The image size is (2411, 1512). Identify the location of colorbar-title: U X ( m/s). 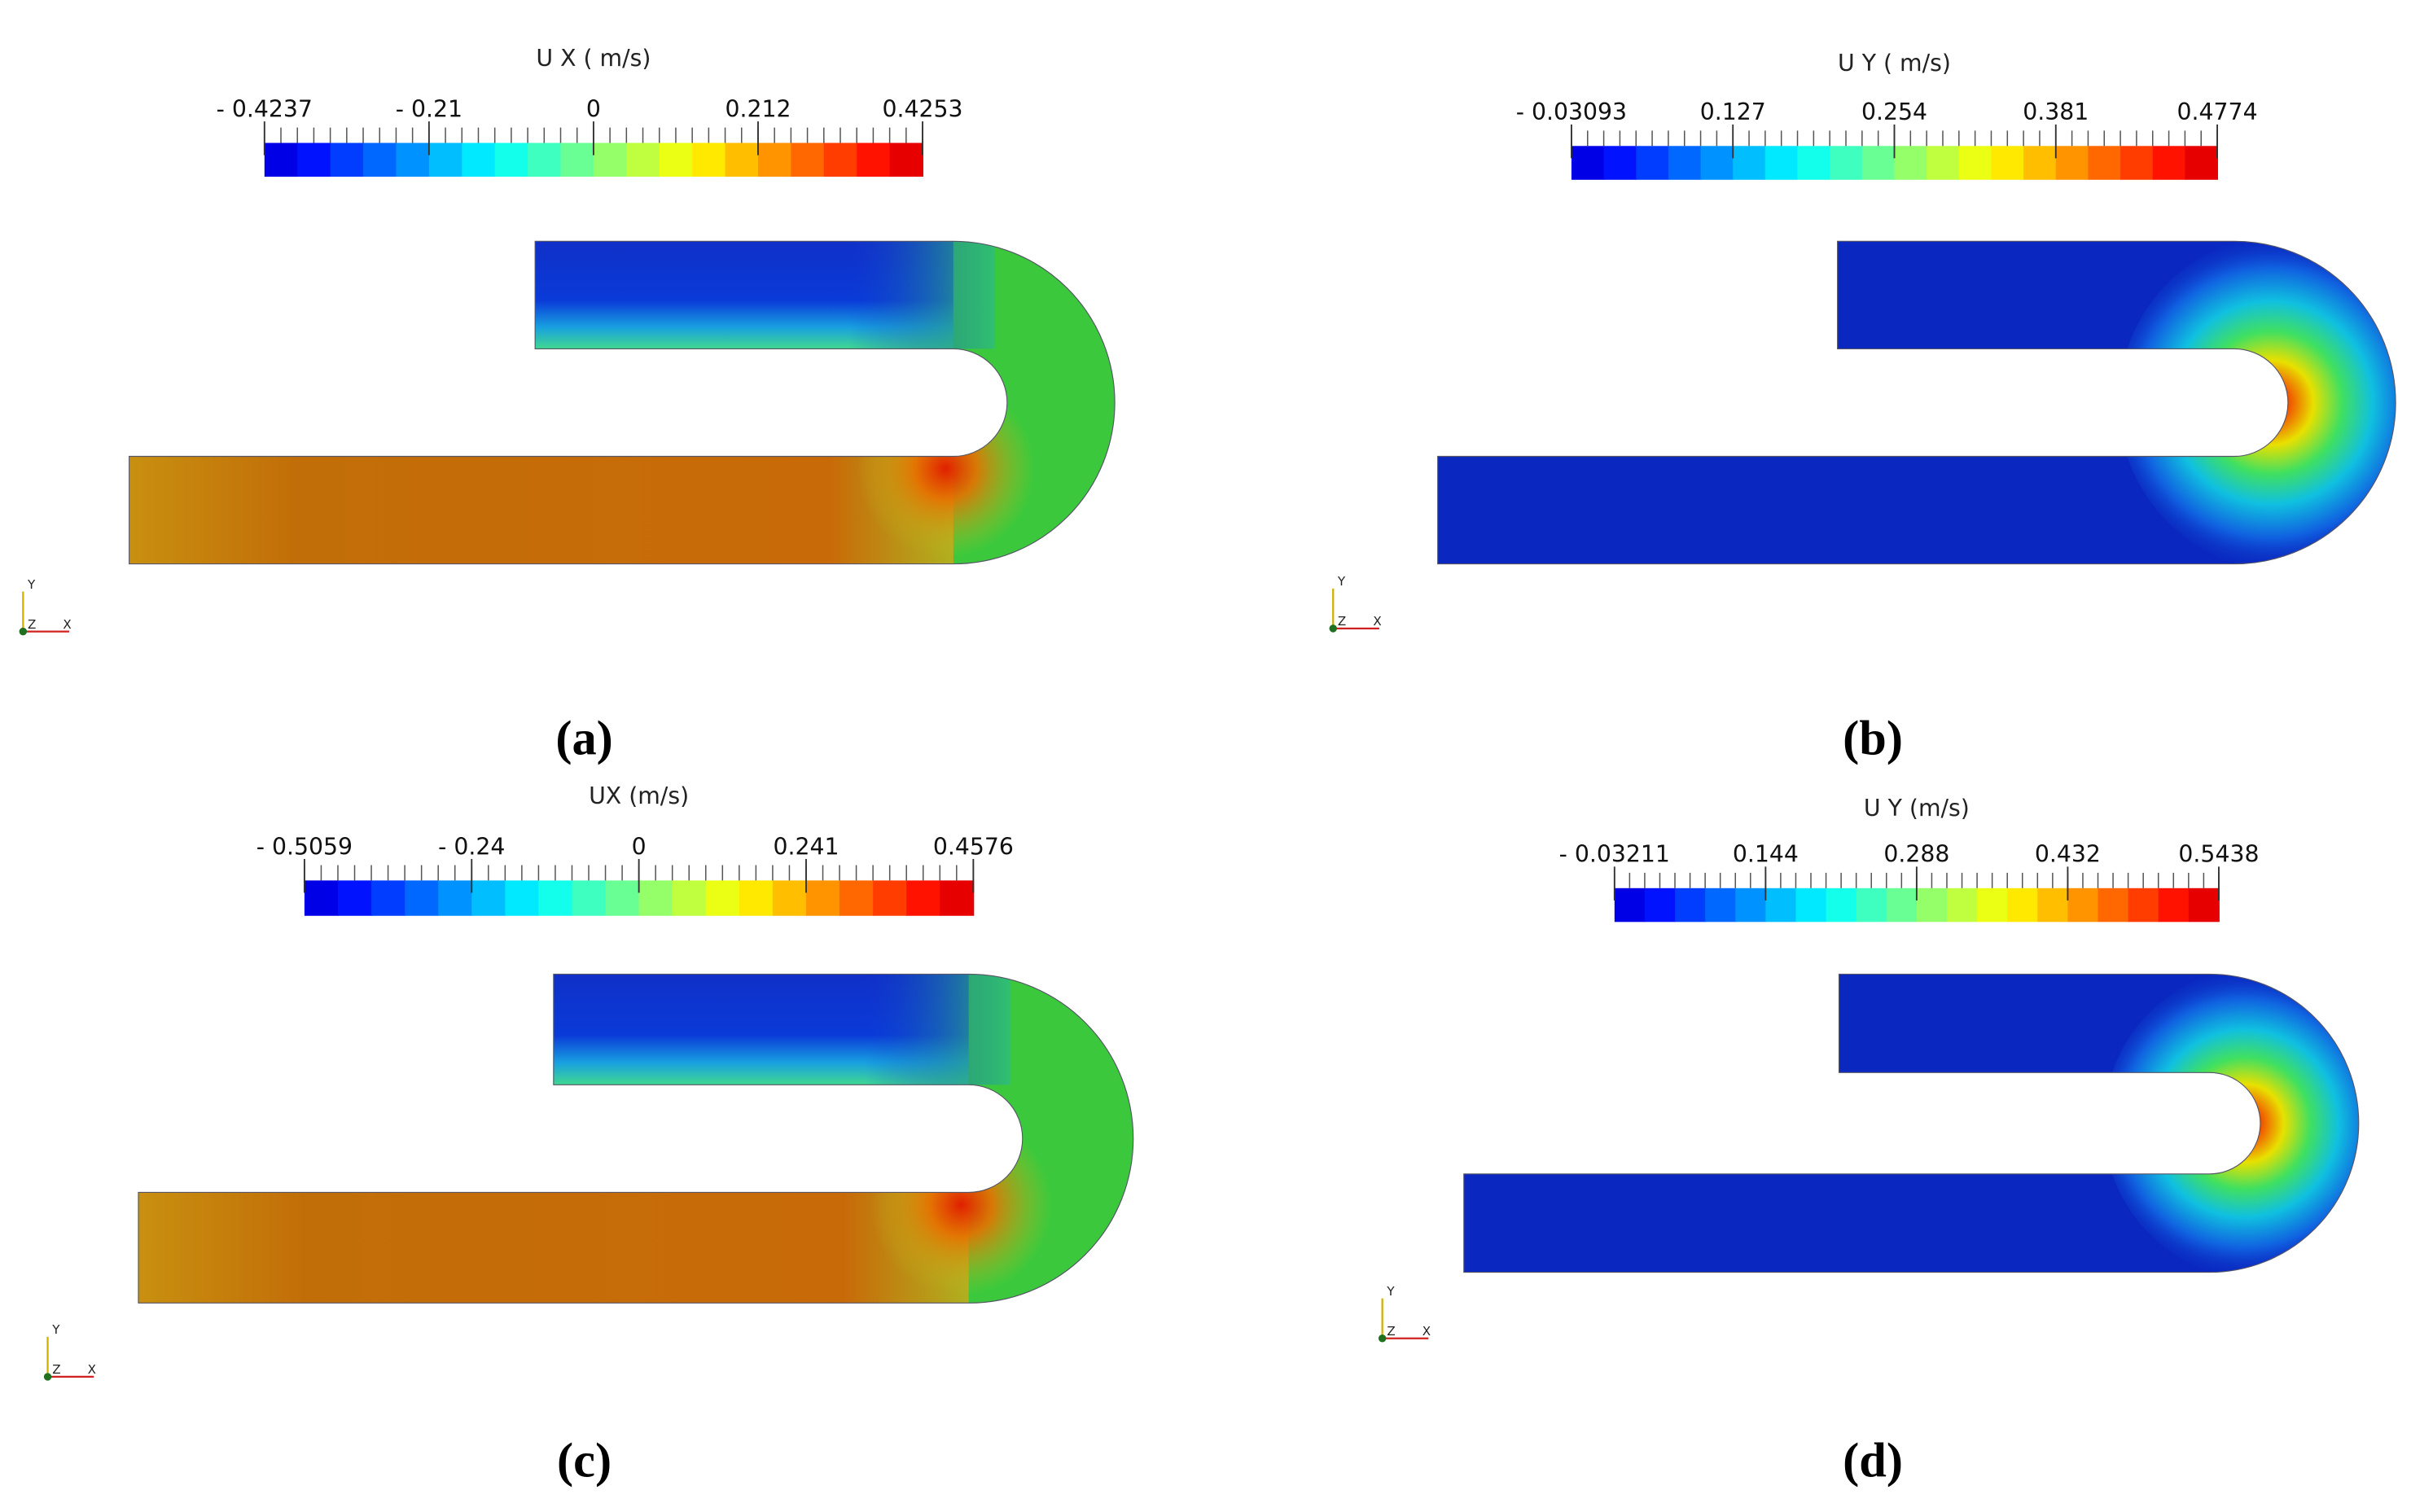
(593, 59).